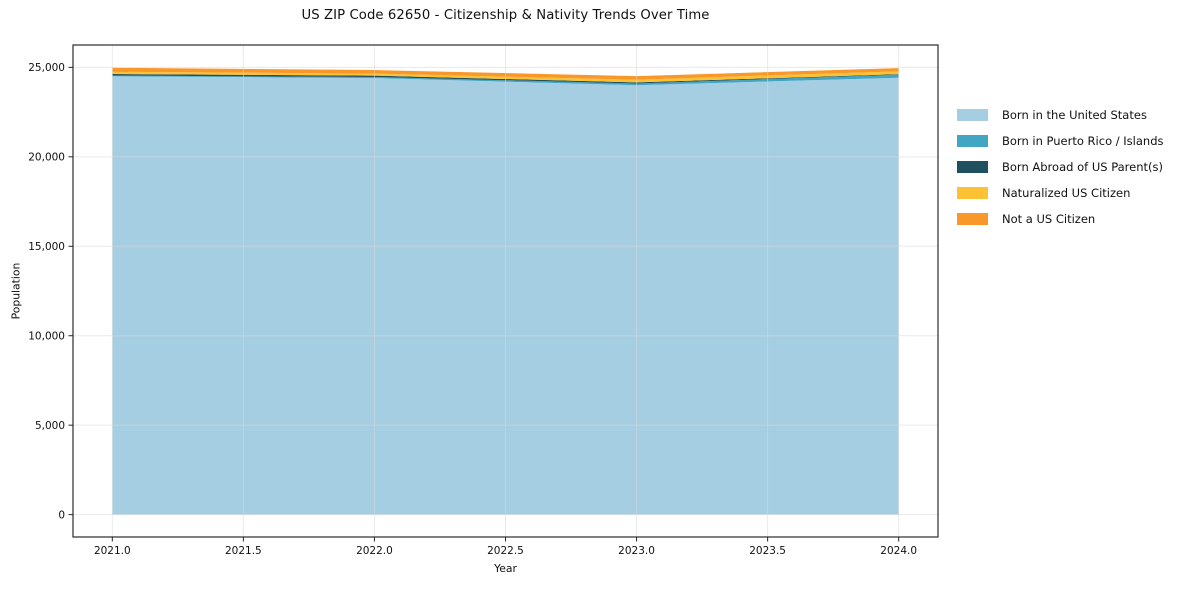 The image size is (1189, 590). I want to click on x-tick-label: 2024.0, so click(898, 551).